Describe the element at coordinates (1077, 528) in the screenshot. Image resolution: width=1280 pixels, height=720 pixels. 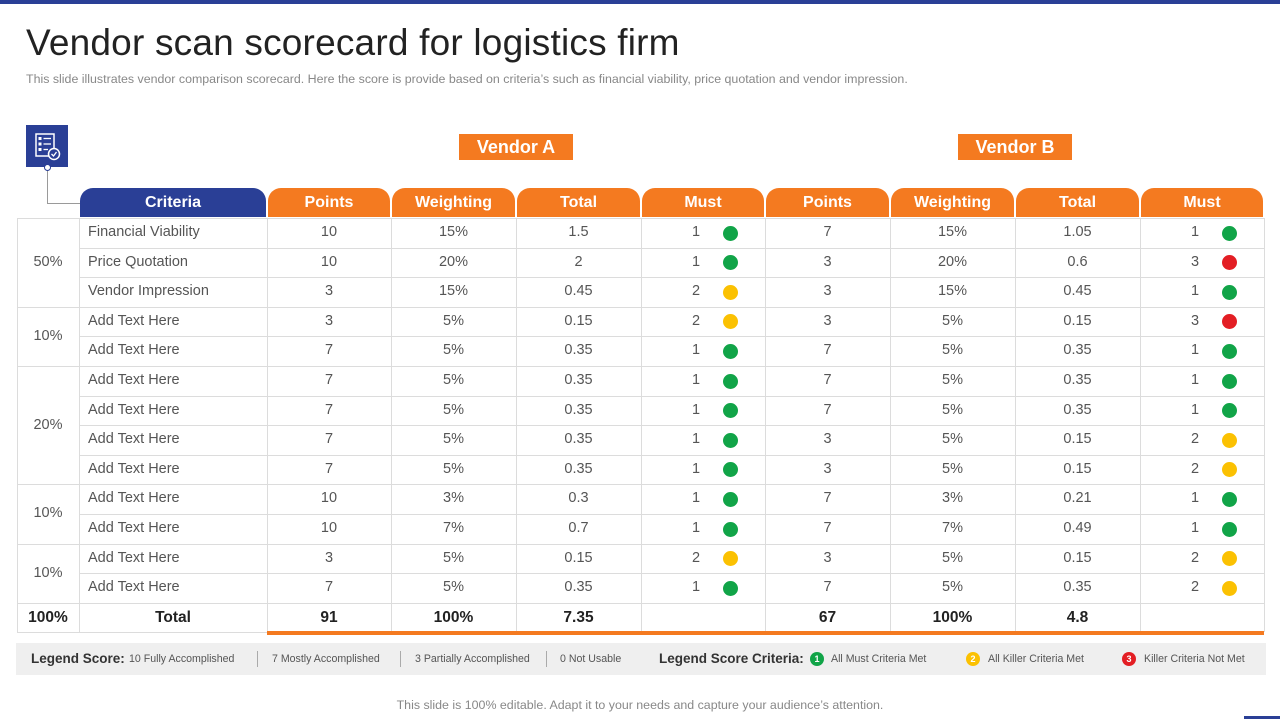
I see `vendor-b-value: 0.49` at that location.